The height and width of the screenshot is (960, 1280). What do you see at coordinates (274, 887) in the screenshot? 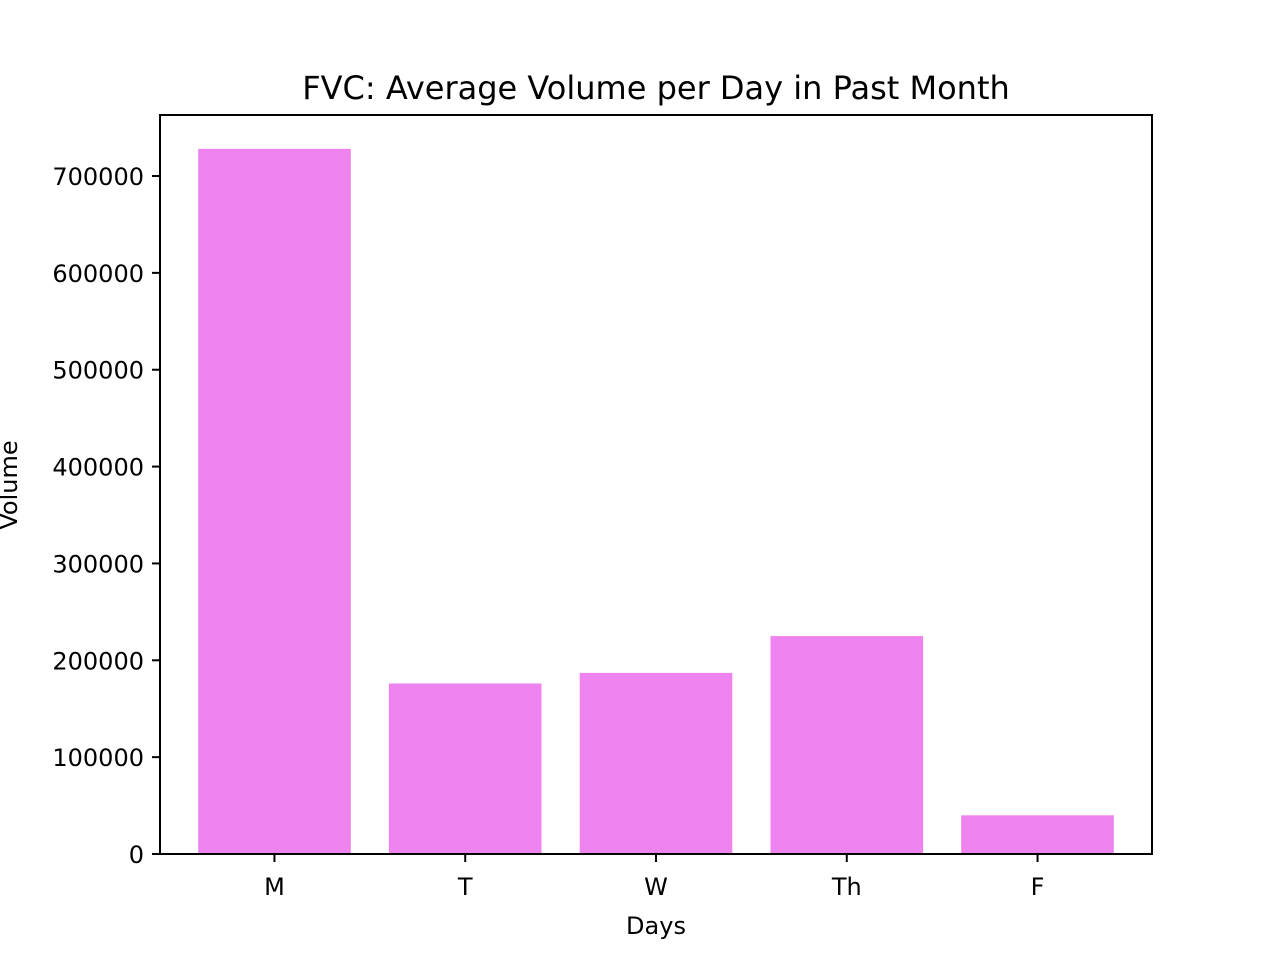
I see `x-tick-label: M` at bounding box center [274, 887].